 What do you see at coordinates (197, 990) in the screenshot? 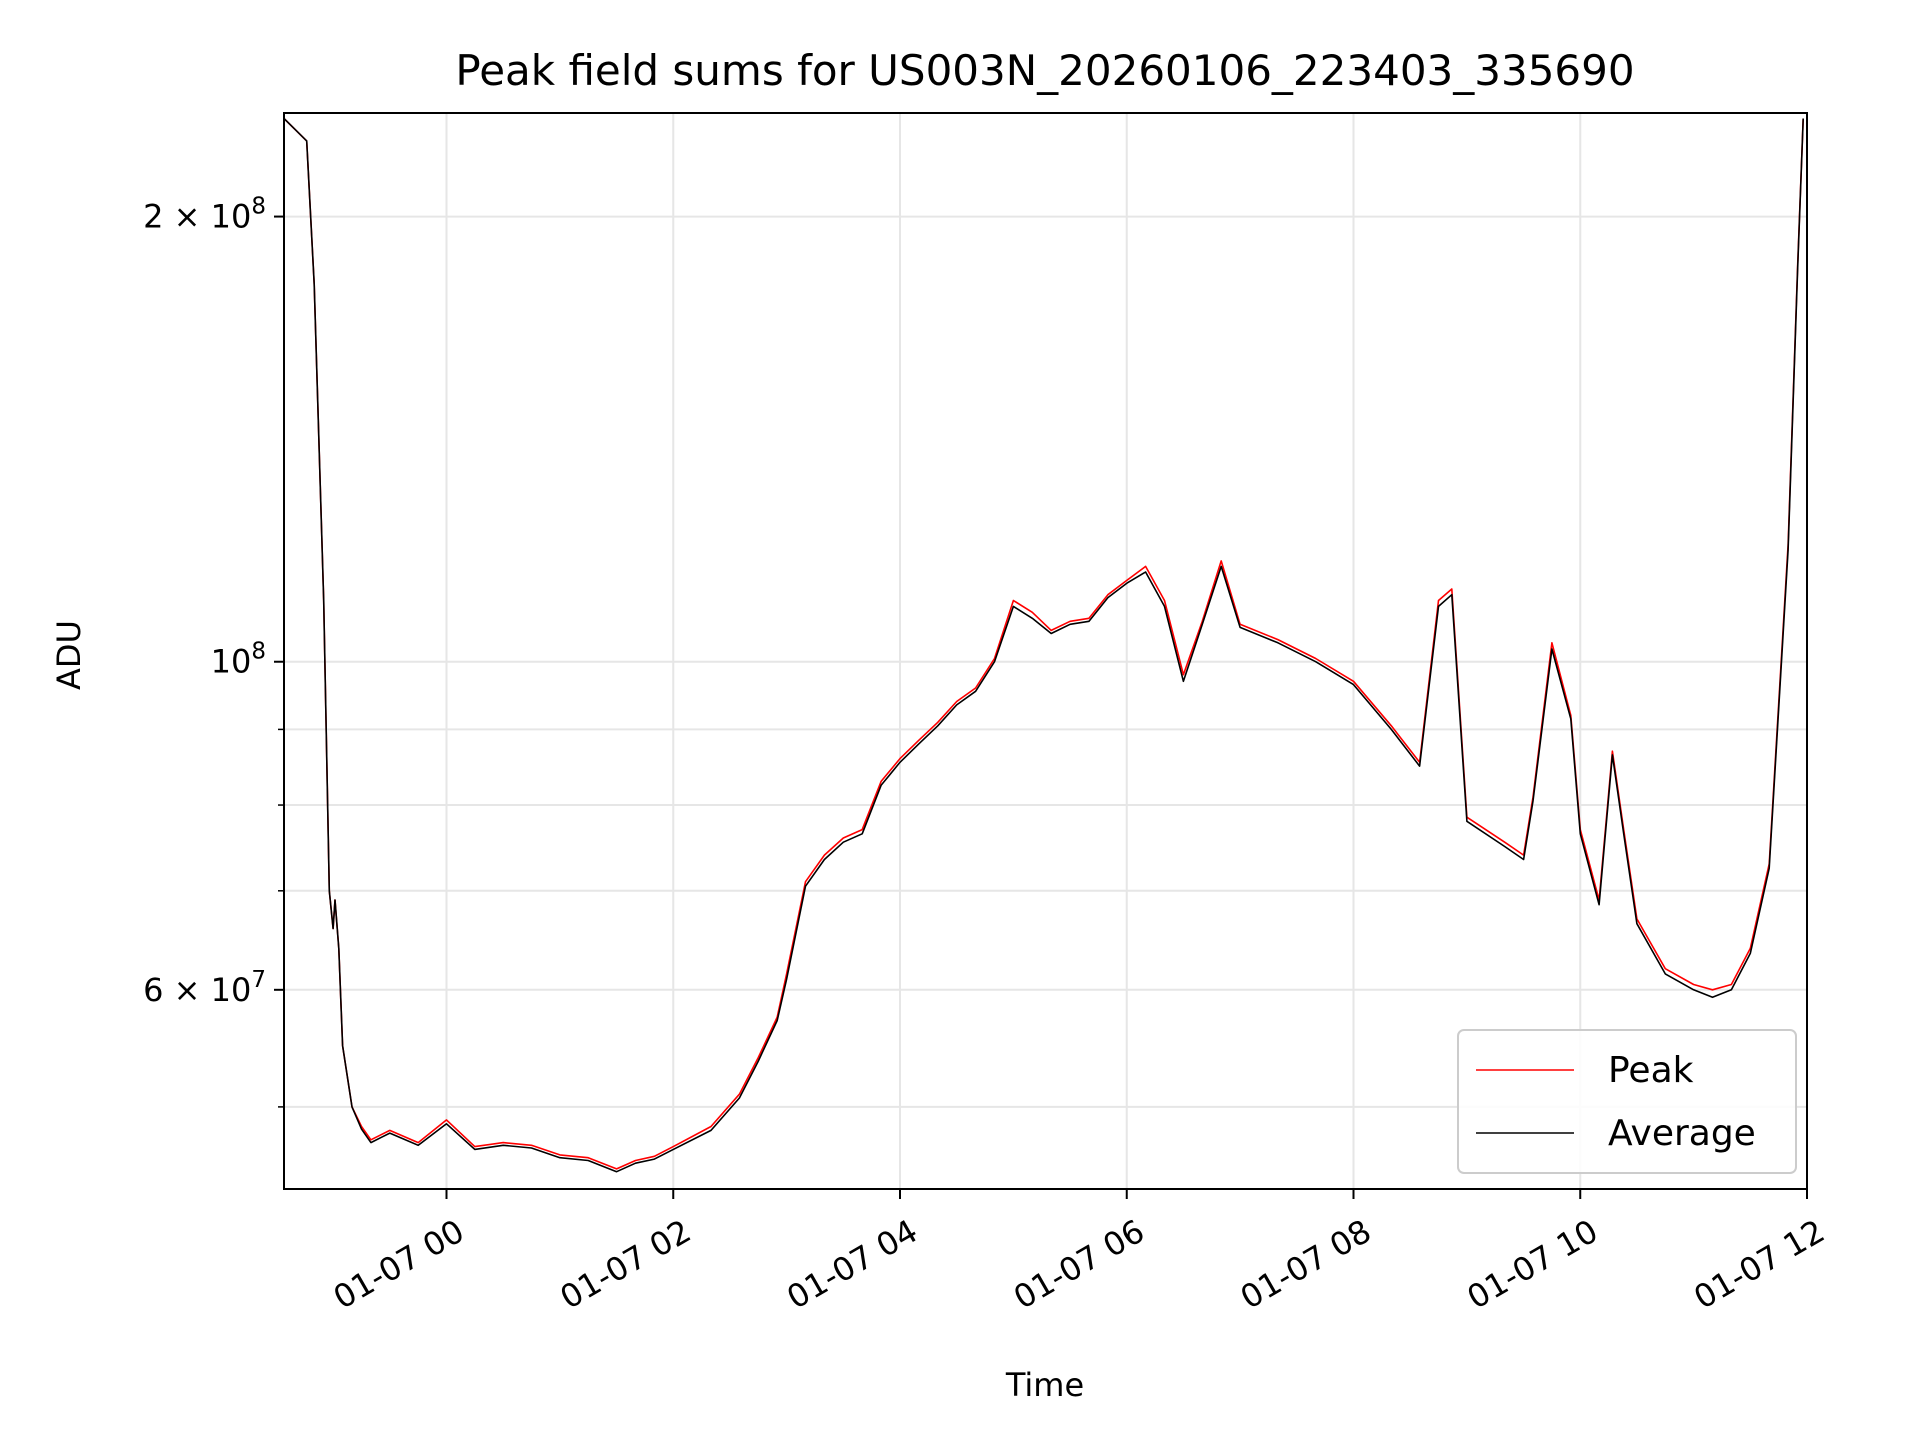
I see `y-tick-base: 6 × 10` at bounding box center [197, 990].